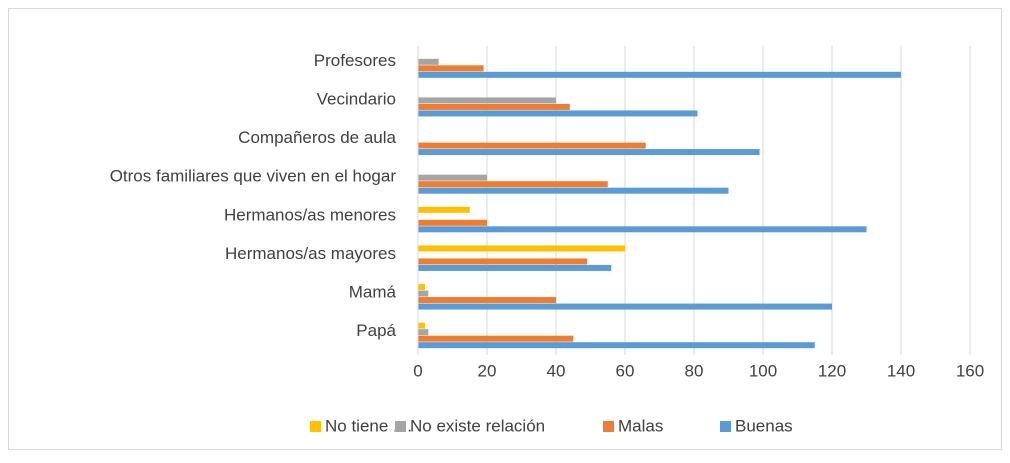 Image resolution: width=1010 pixels, height=463 pixels. I want to click on y-tick-label: Mamá, so click(373, 292).